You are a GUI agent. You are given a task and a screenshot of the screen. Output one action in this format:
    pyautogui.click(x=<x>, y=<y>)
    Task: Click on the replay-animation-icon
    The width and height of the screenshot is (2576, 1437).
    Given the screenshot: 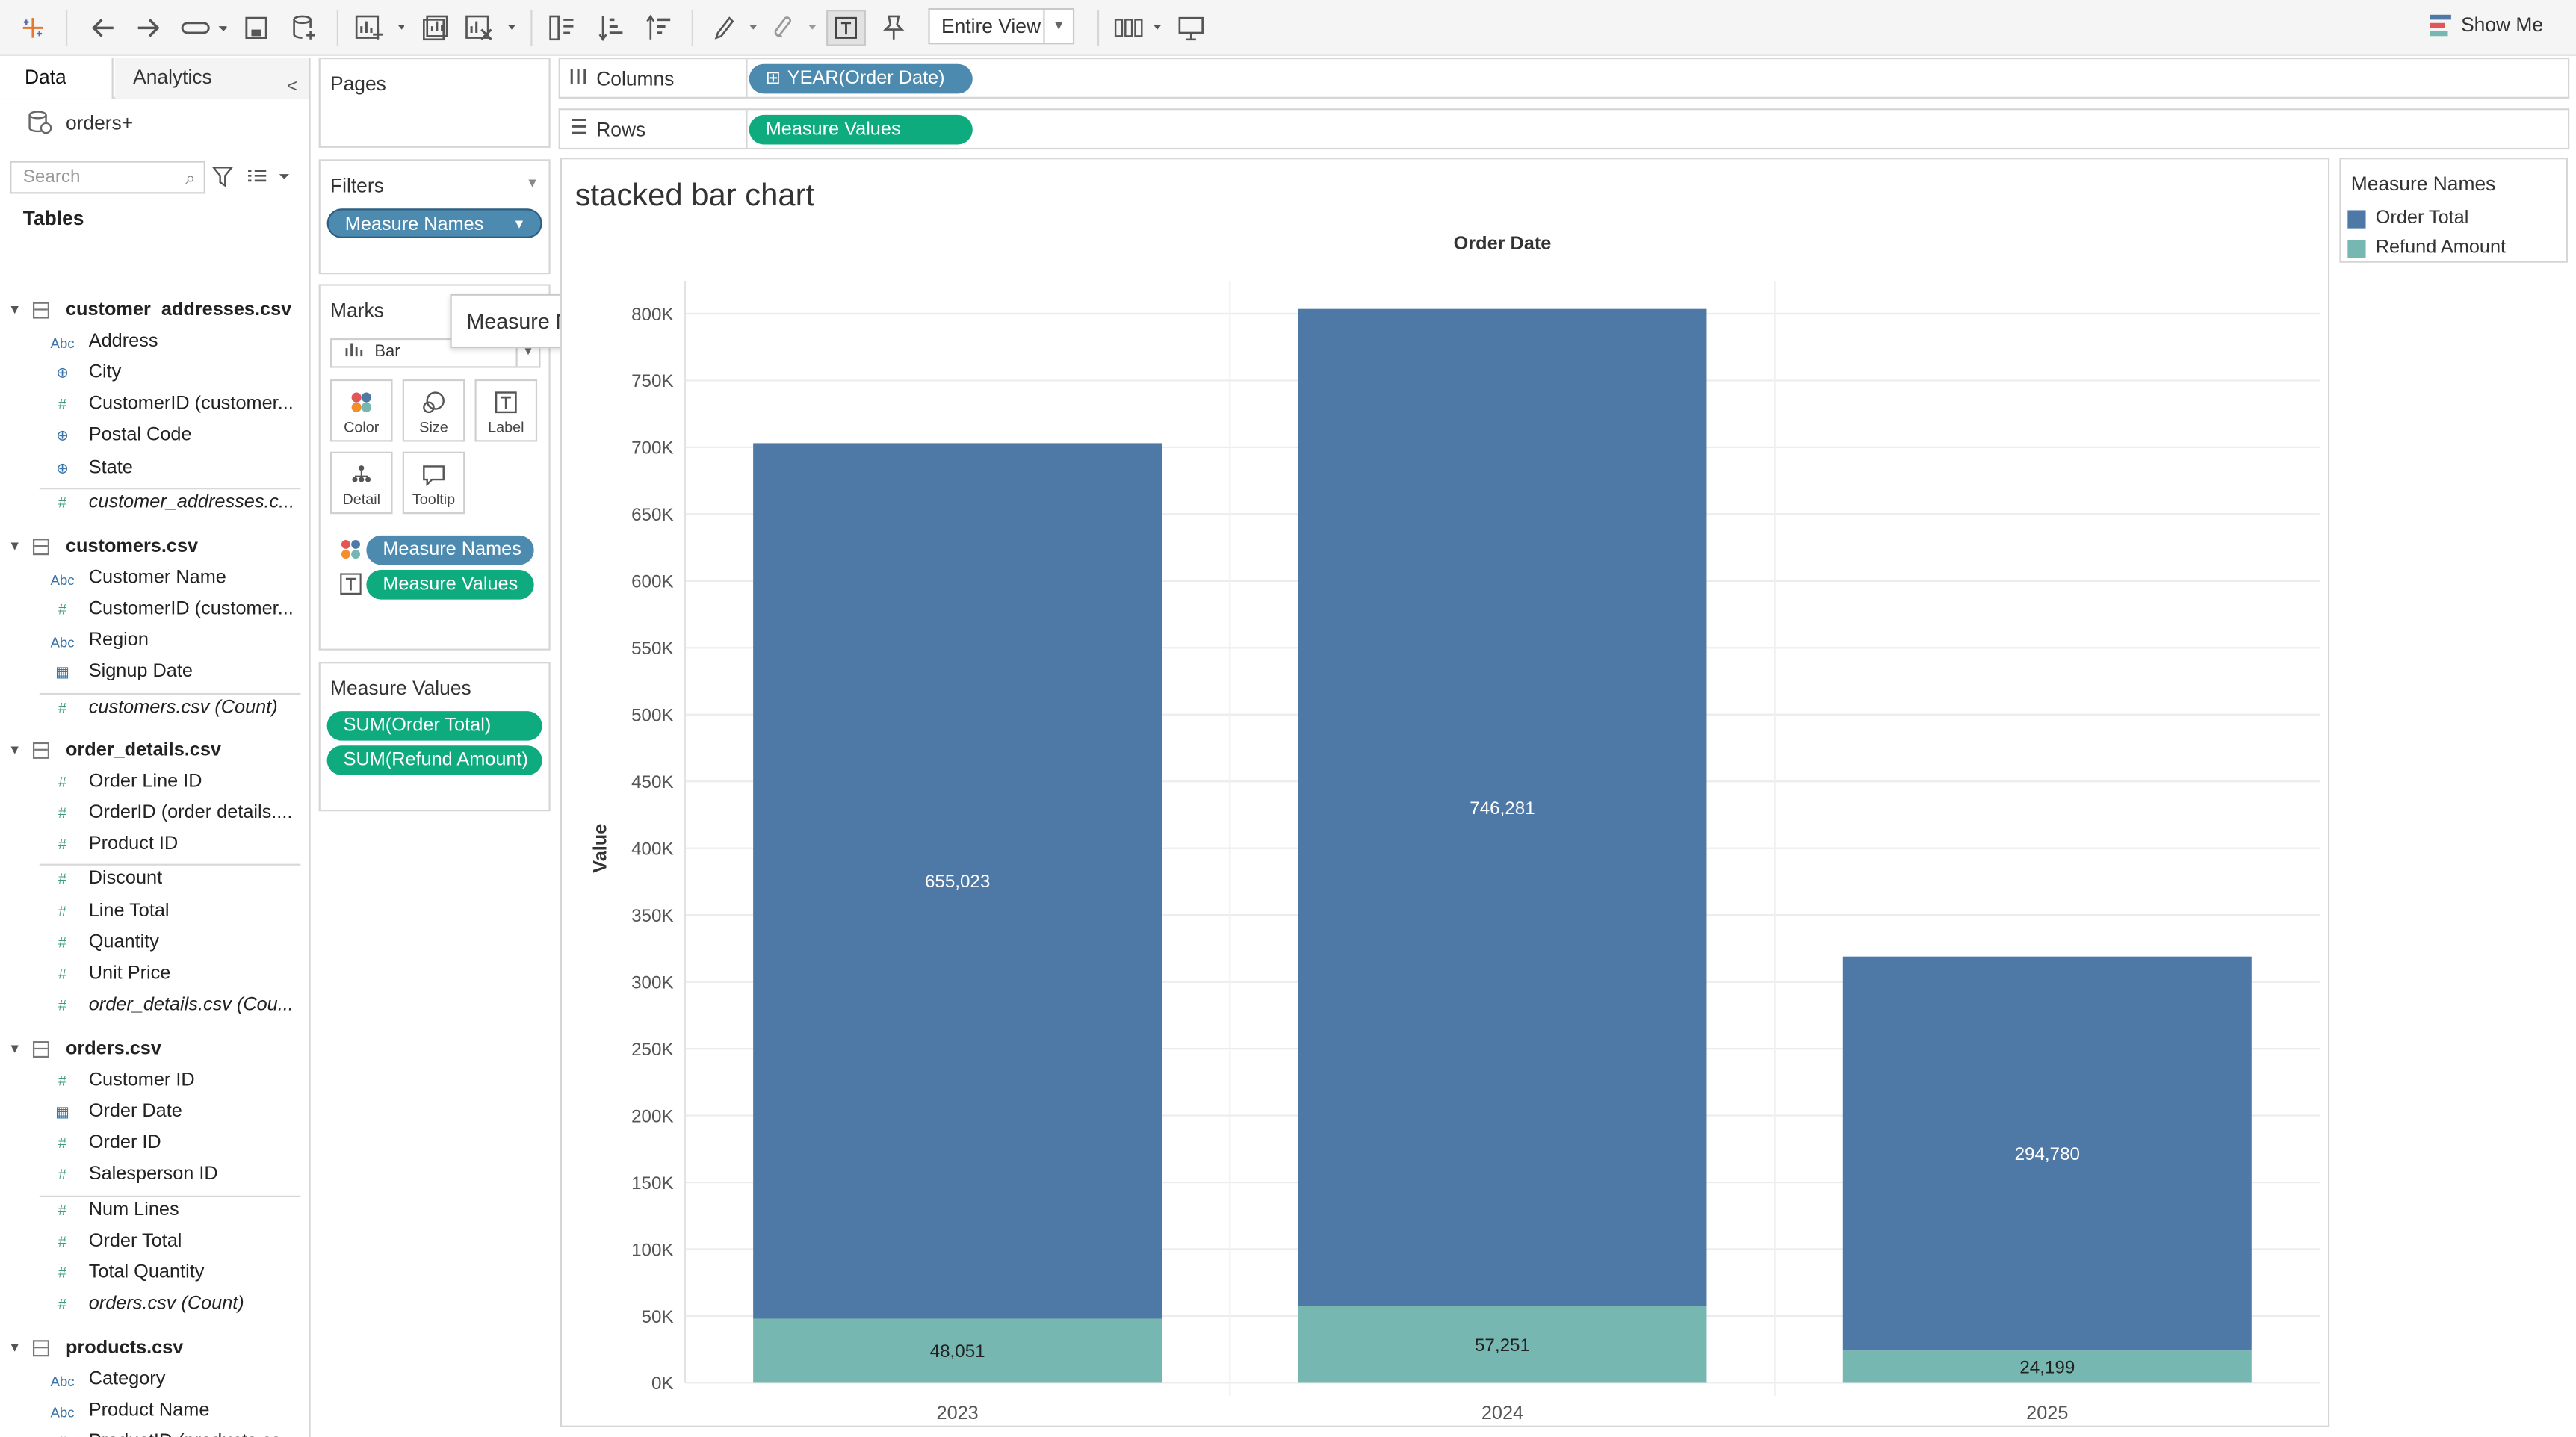 What is the action you would take?
    pyautogui.click(x=203, y=28)
    